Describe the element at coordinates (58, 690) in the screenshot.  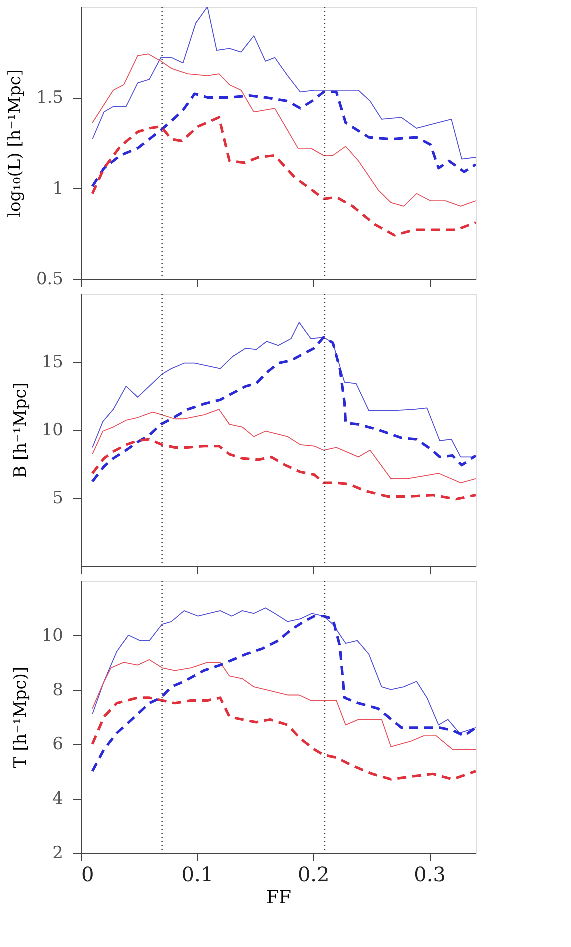
I see `y-tick-label: 8` at that location.